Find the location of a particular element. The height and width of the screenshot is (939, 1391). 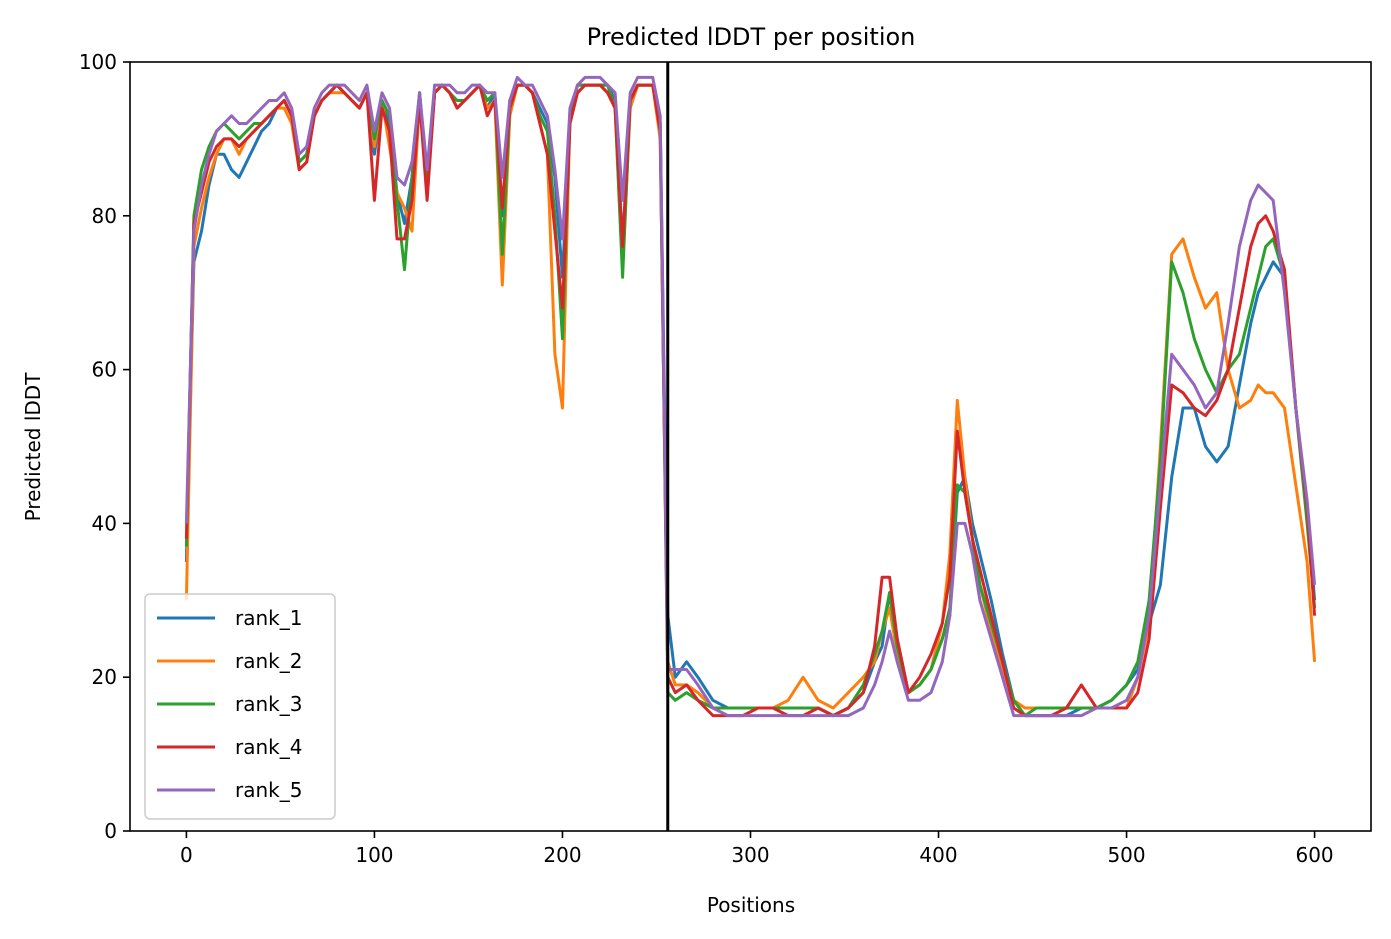

chart-title: Predicted lDDT per position is located at coordinates (751, 37).